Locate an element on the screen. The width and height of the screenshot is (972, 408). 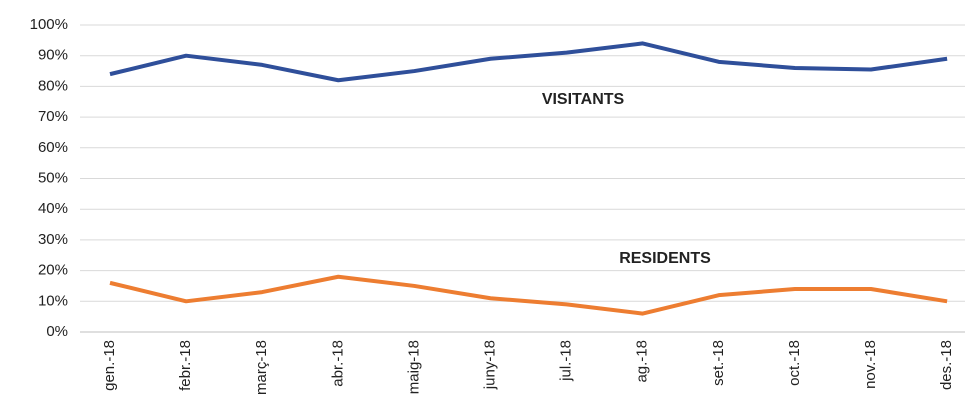
x-tick-label: maig-18 is located at coordinates (413, 367).